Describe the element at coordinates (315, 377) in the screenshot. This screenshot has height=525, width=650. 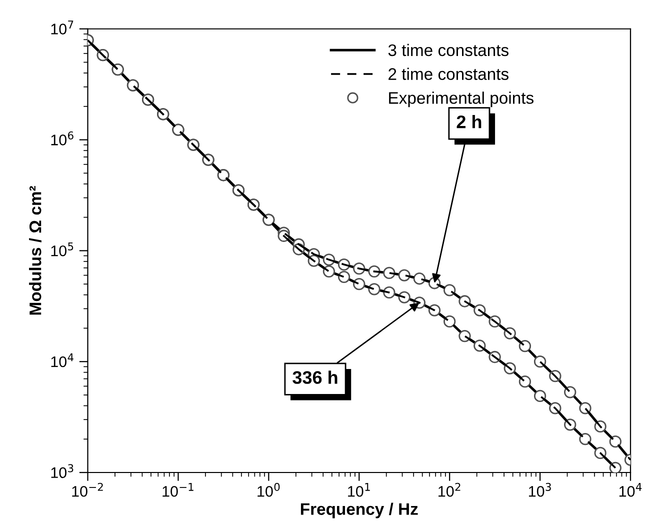
I see `annotation: 336 h` at that location.